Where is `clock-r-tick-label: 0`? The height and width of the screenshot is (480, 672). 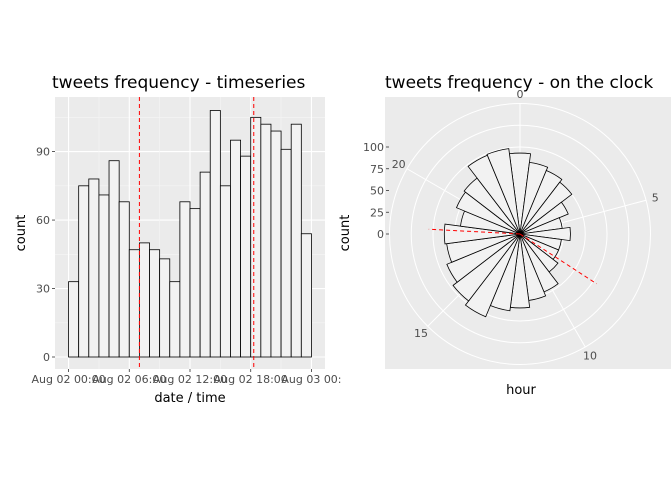
clock-r-tick-label: 0 is located at coordinates (380, 234).